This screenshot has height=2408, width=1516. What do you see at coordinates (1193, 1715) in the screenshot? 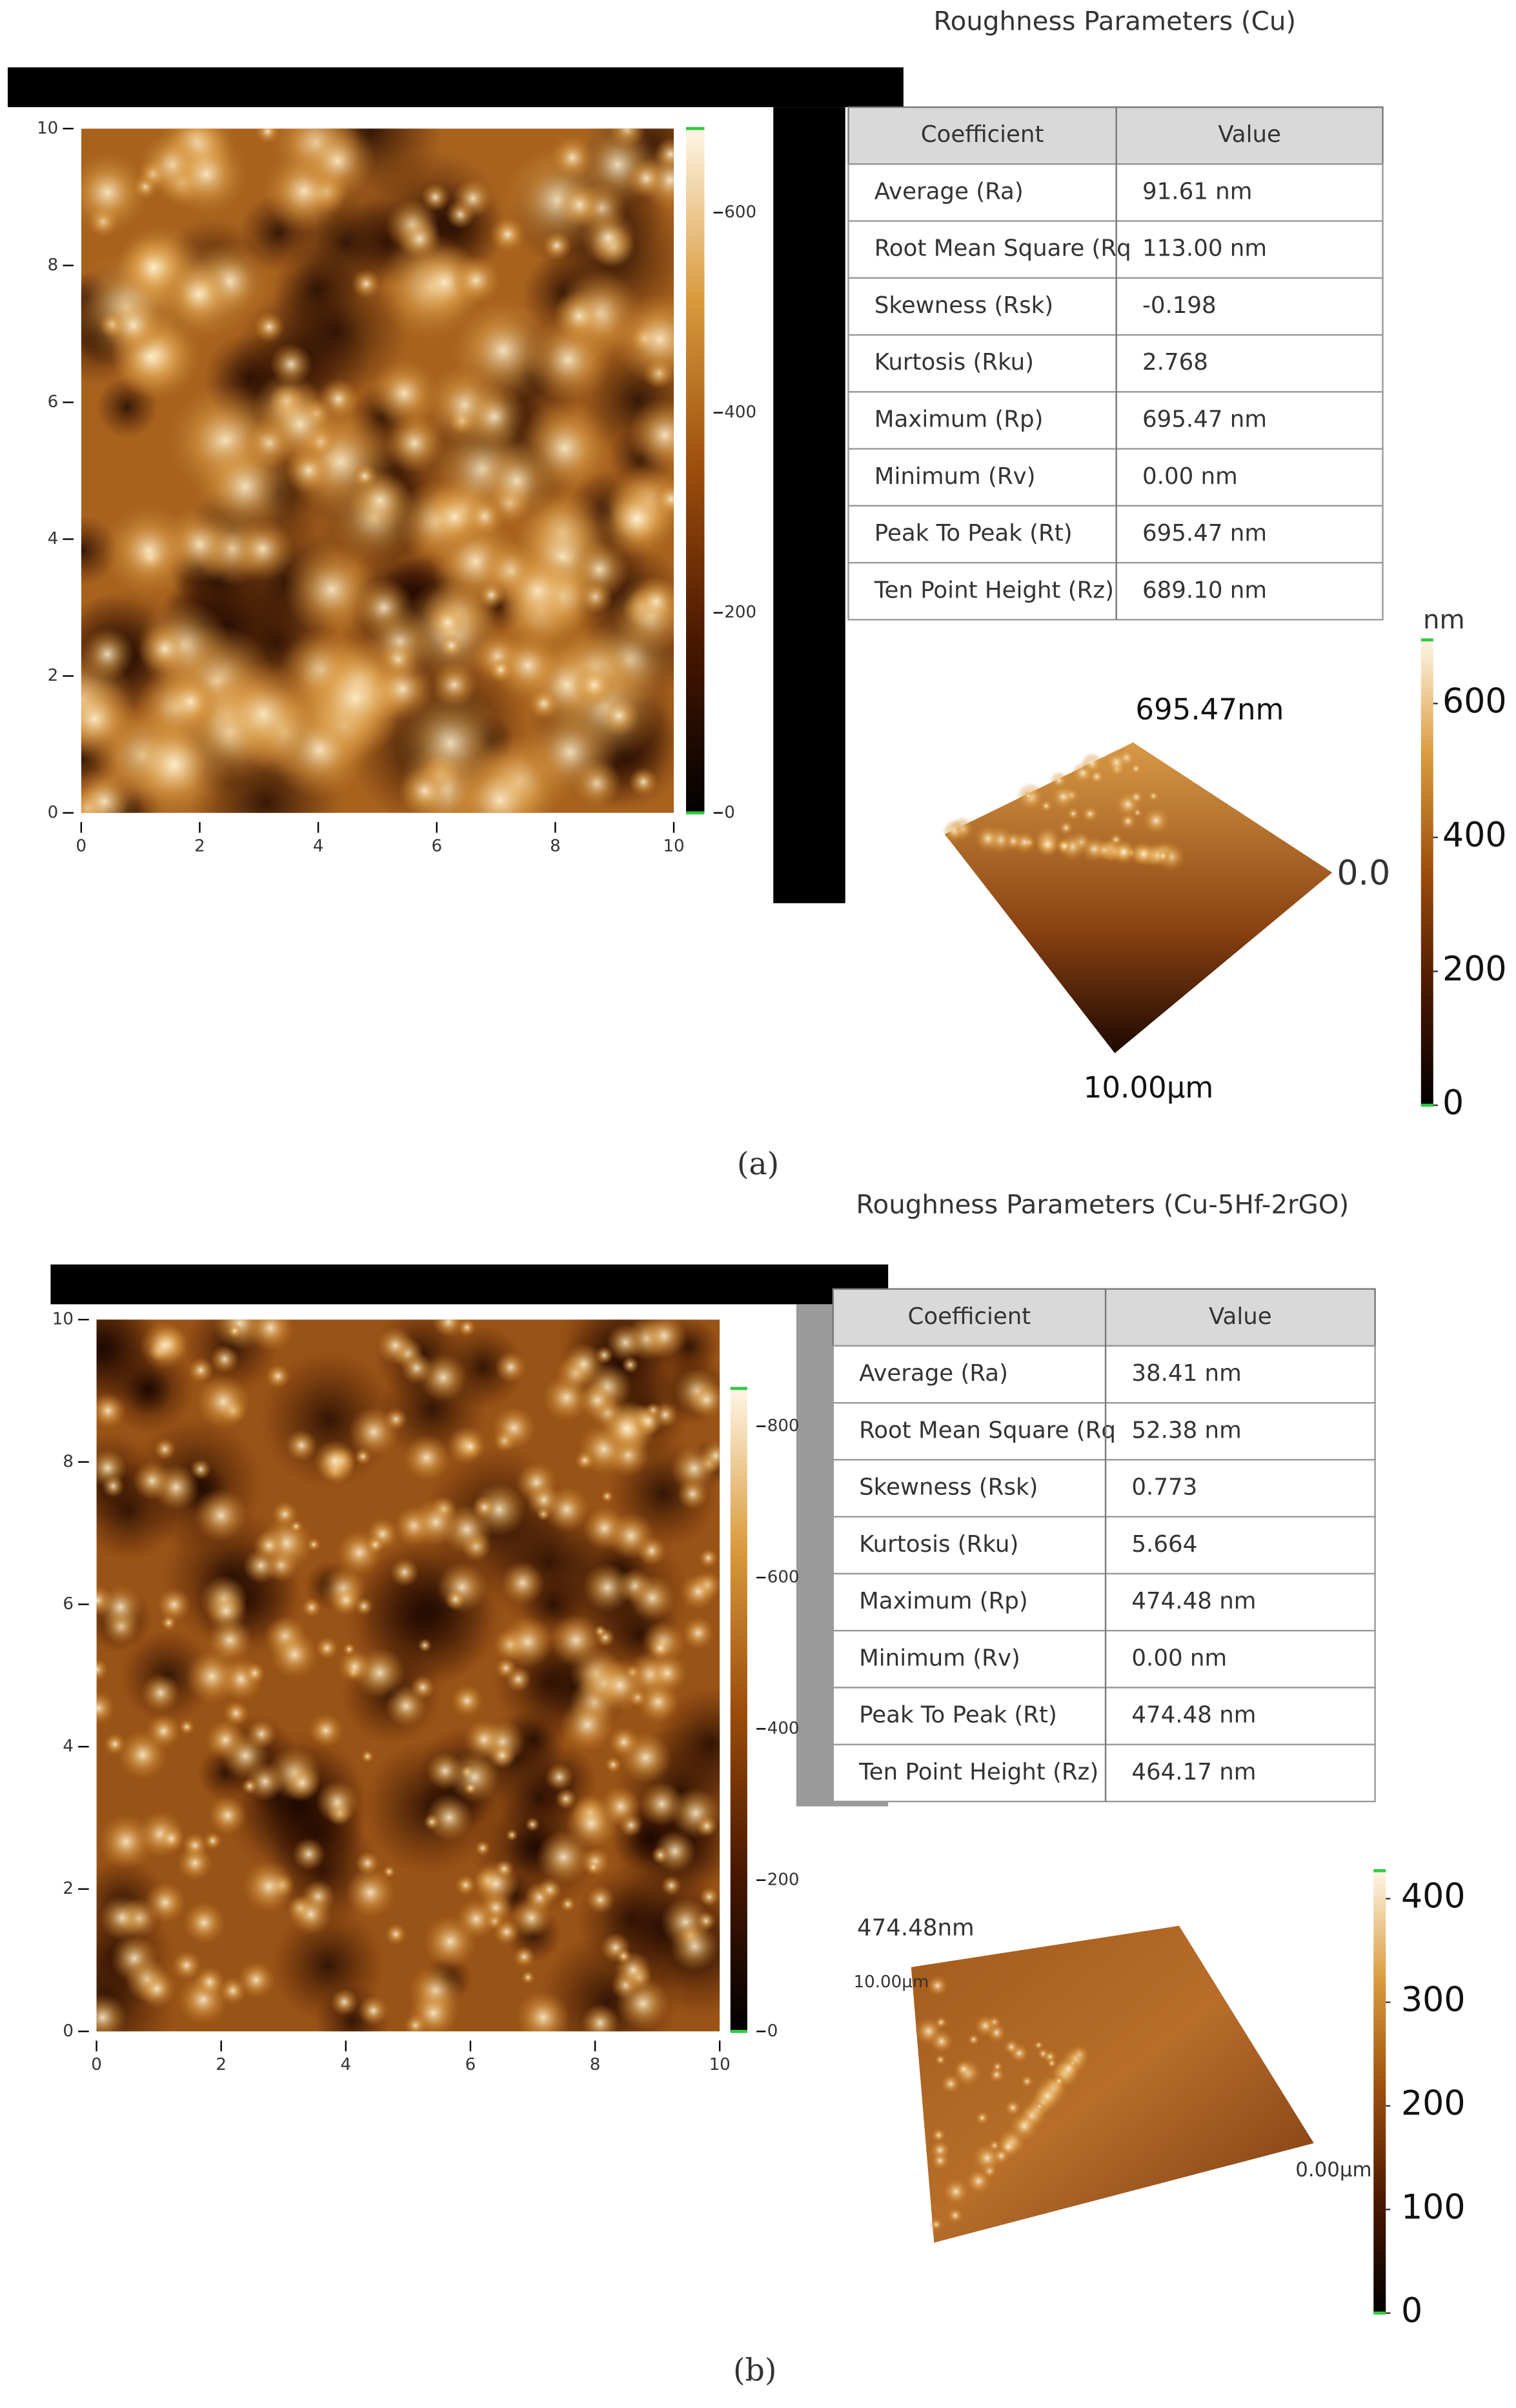
I see `table-cell: 474.48 nm` at bounding box center [1193, 1715].